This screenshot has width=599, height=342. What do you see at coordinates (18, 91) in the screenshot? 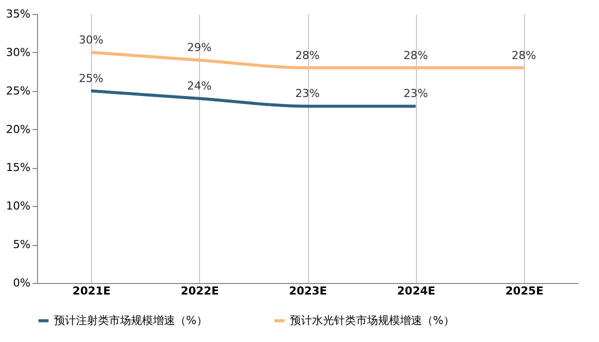
I see `y-tick-label: 25%` at bounding box center [18, 91].